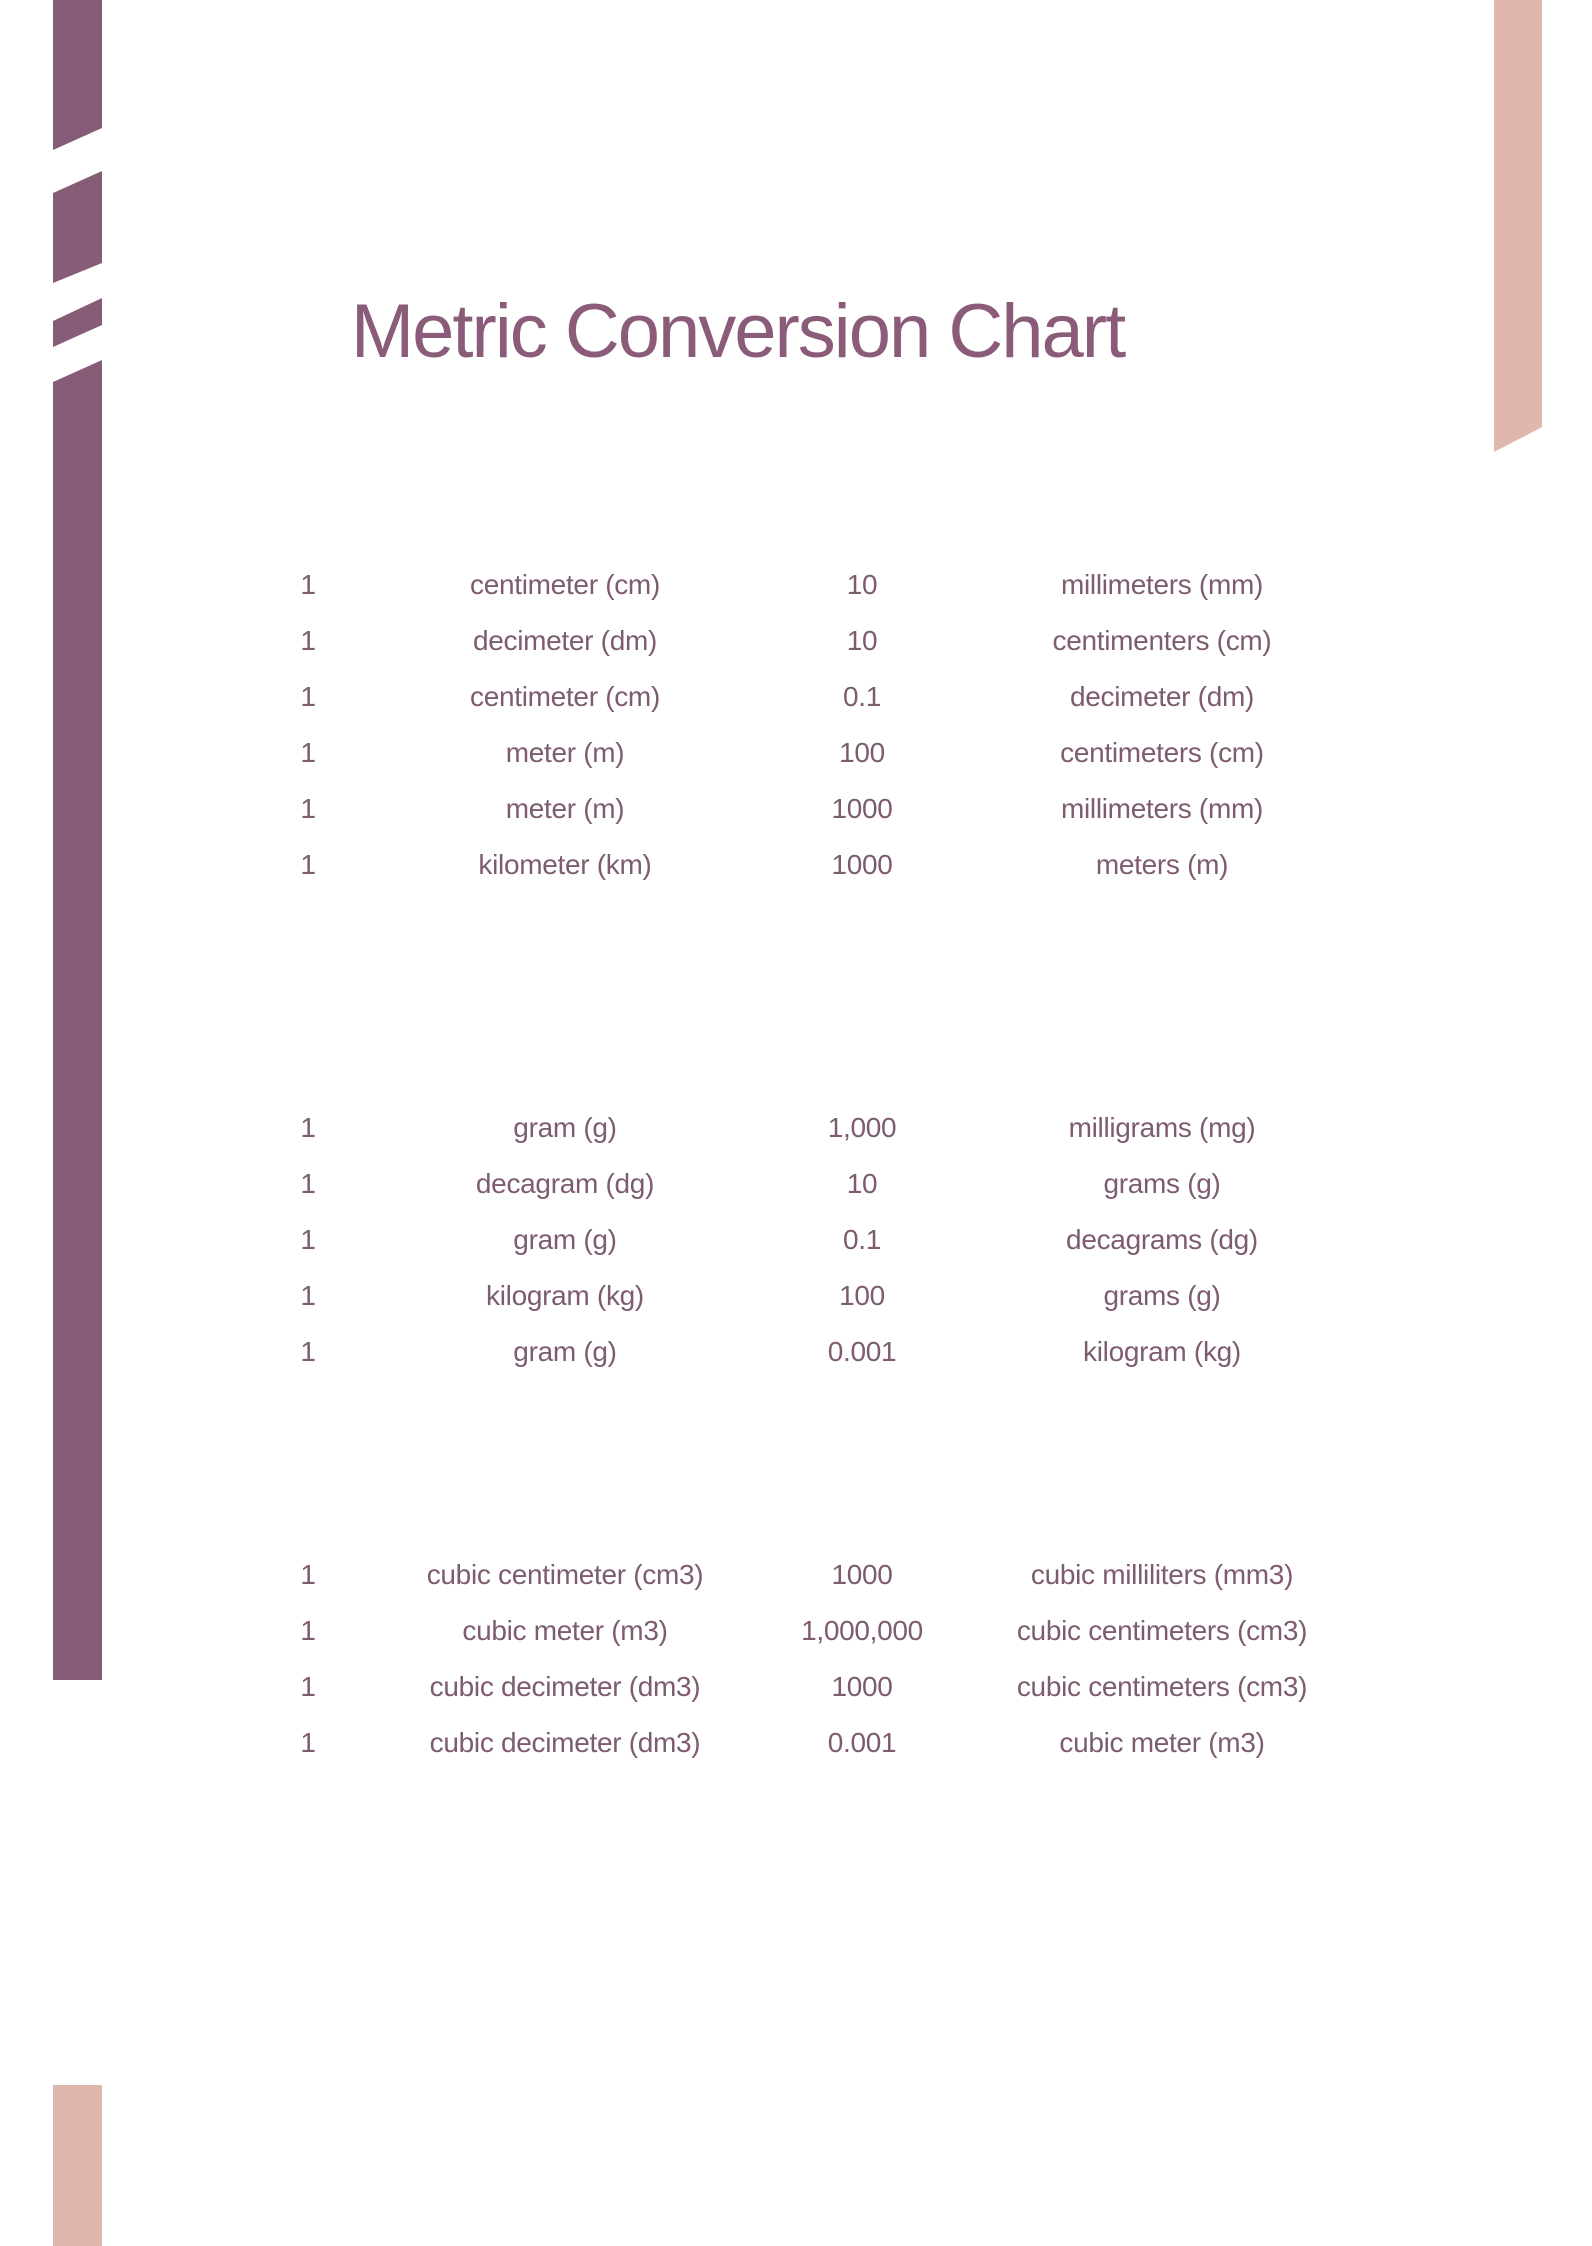 The height and width of the screenshot is (2246, 1592). I want to click on row-to-unit: centimeters (cm), so click(1162, 752).